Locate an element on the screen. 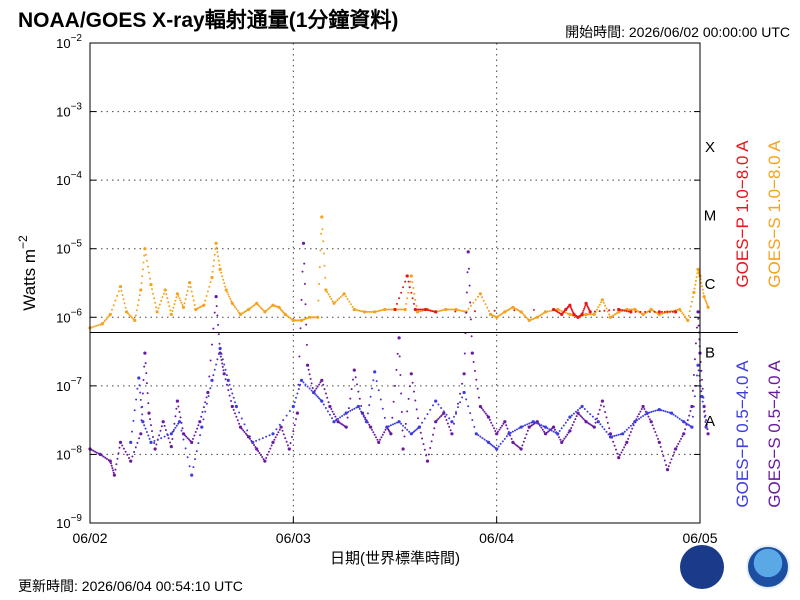  y-tick-label: 10⁻⁴ is located at coordinates (69, 179).